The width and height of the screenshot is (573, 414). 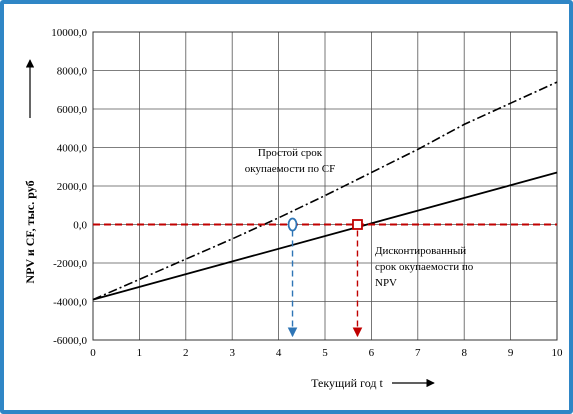 I want to click on x-tick-label: 6, so click(x=372, y=353).